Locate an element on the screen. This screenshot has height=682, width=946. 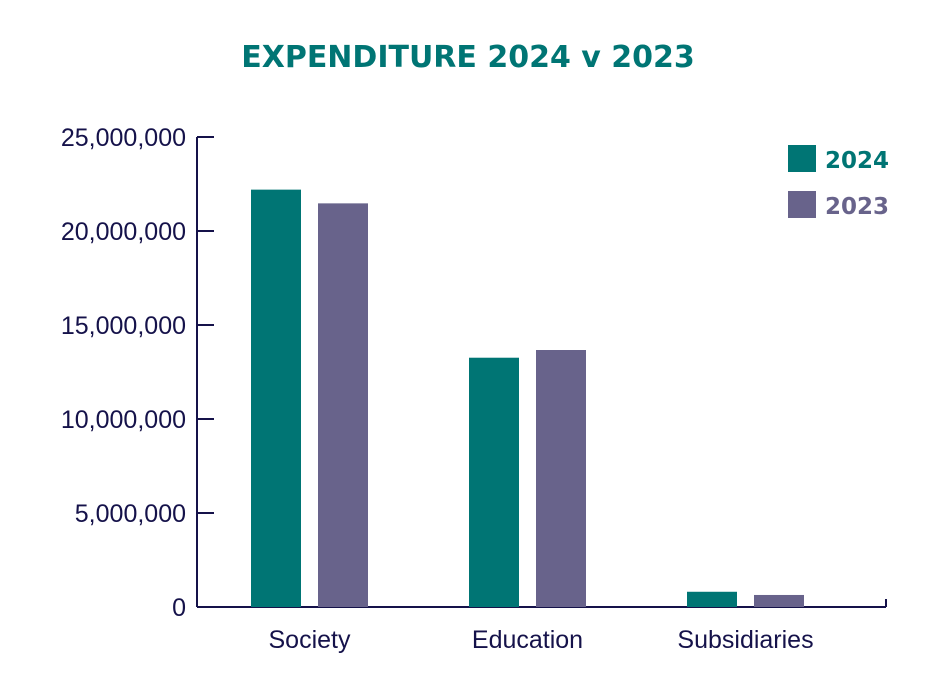
y-tick-label: 15,000,000 is located at coordinates (123, 326).